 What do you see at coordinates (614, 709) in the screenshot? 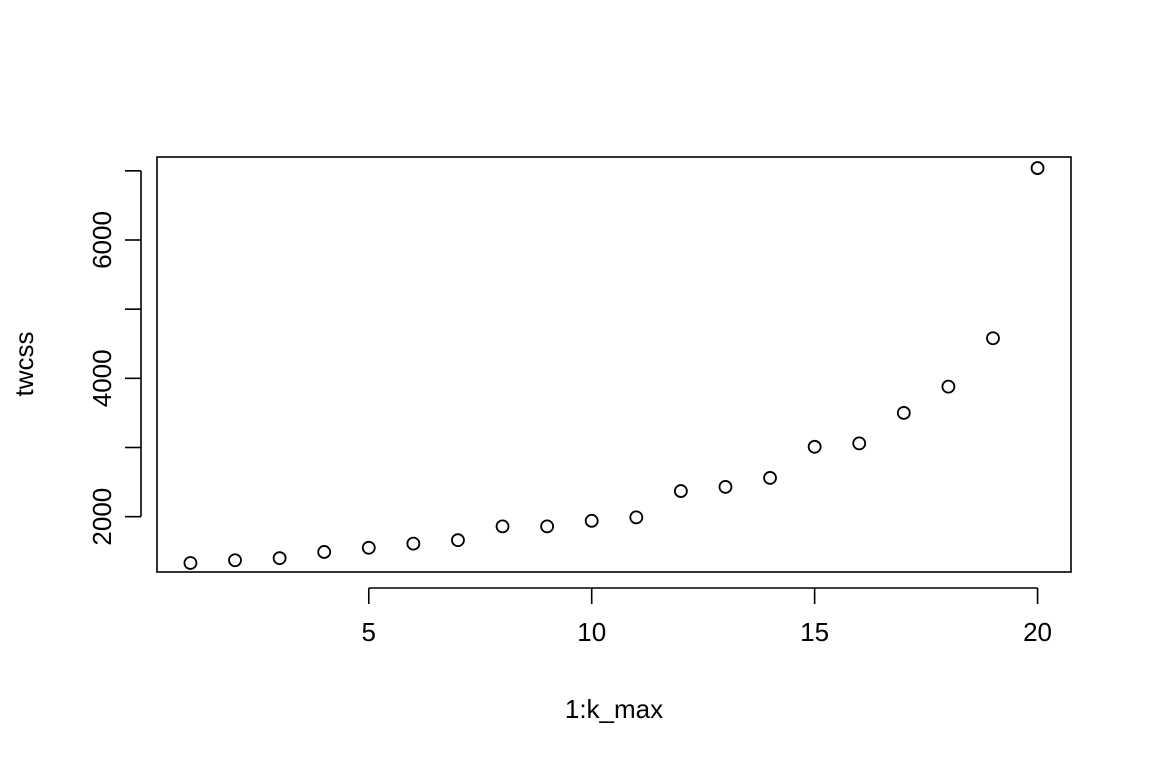
I see `x-axis-label: 1:k_max` at bounding box center [614, 709].